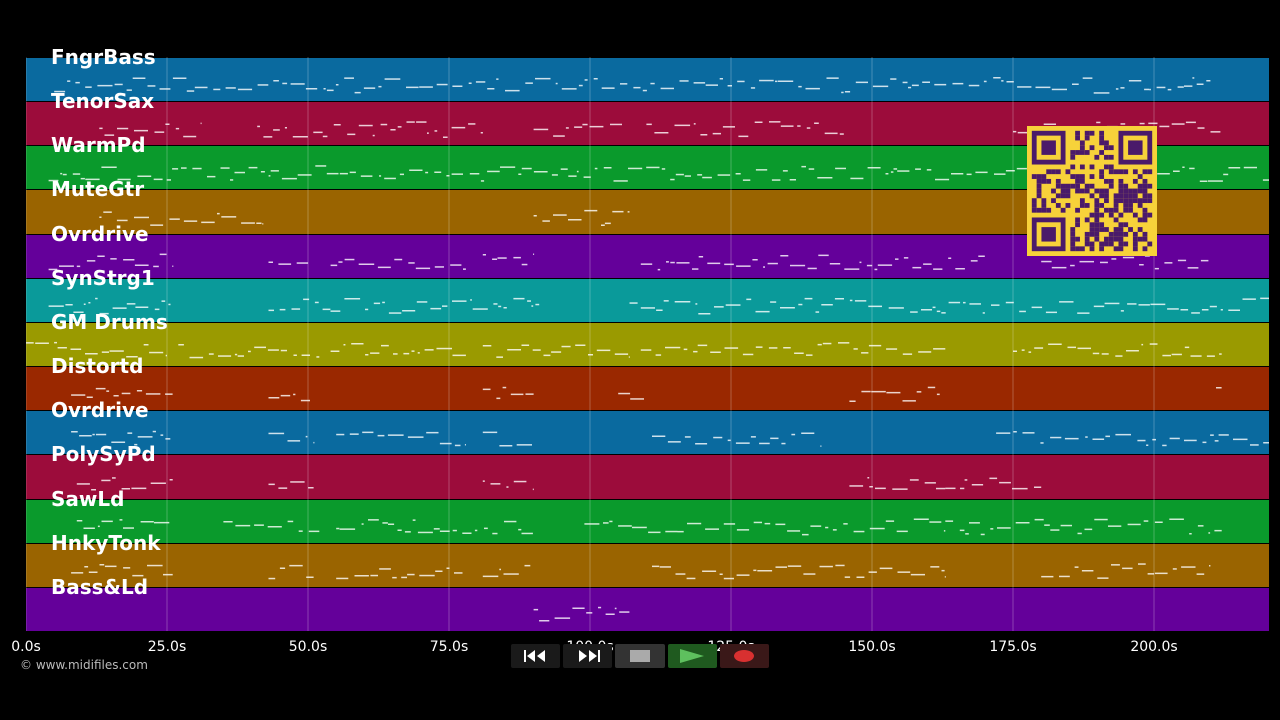  Describe the element at coordinates (536, 656) in the screenshot. I see `rewind-button` at that location.